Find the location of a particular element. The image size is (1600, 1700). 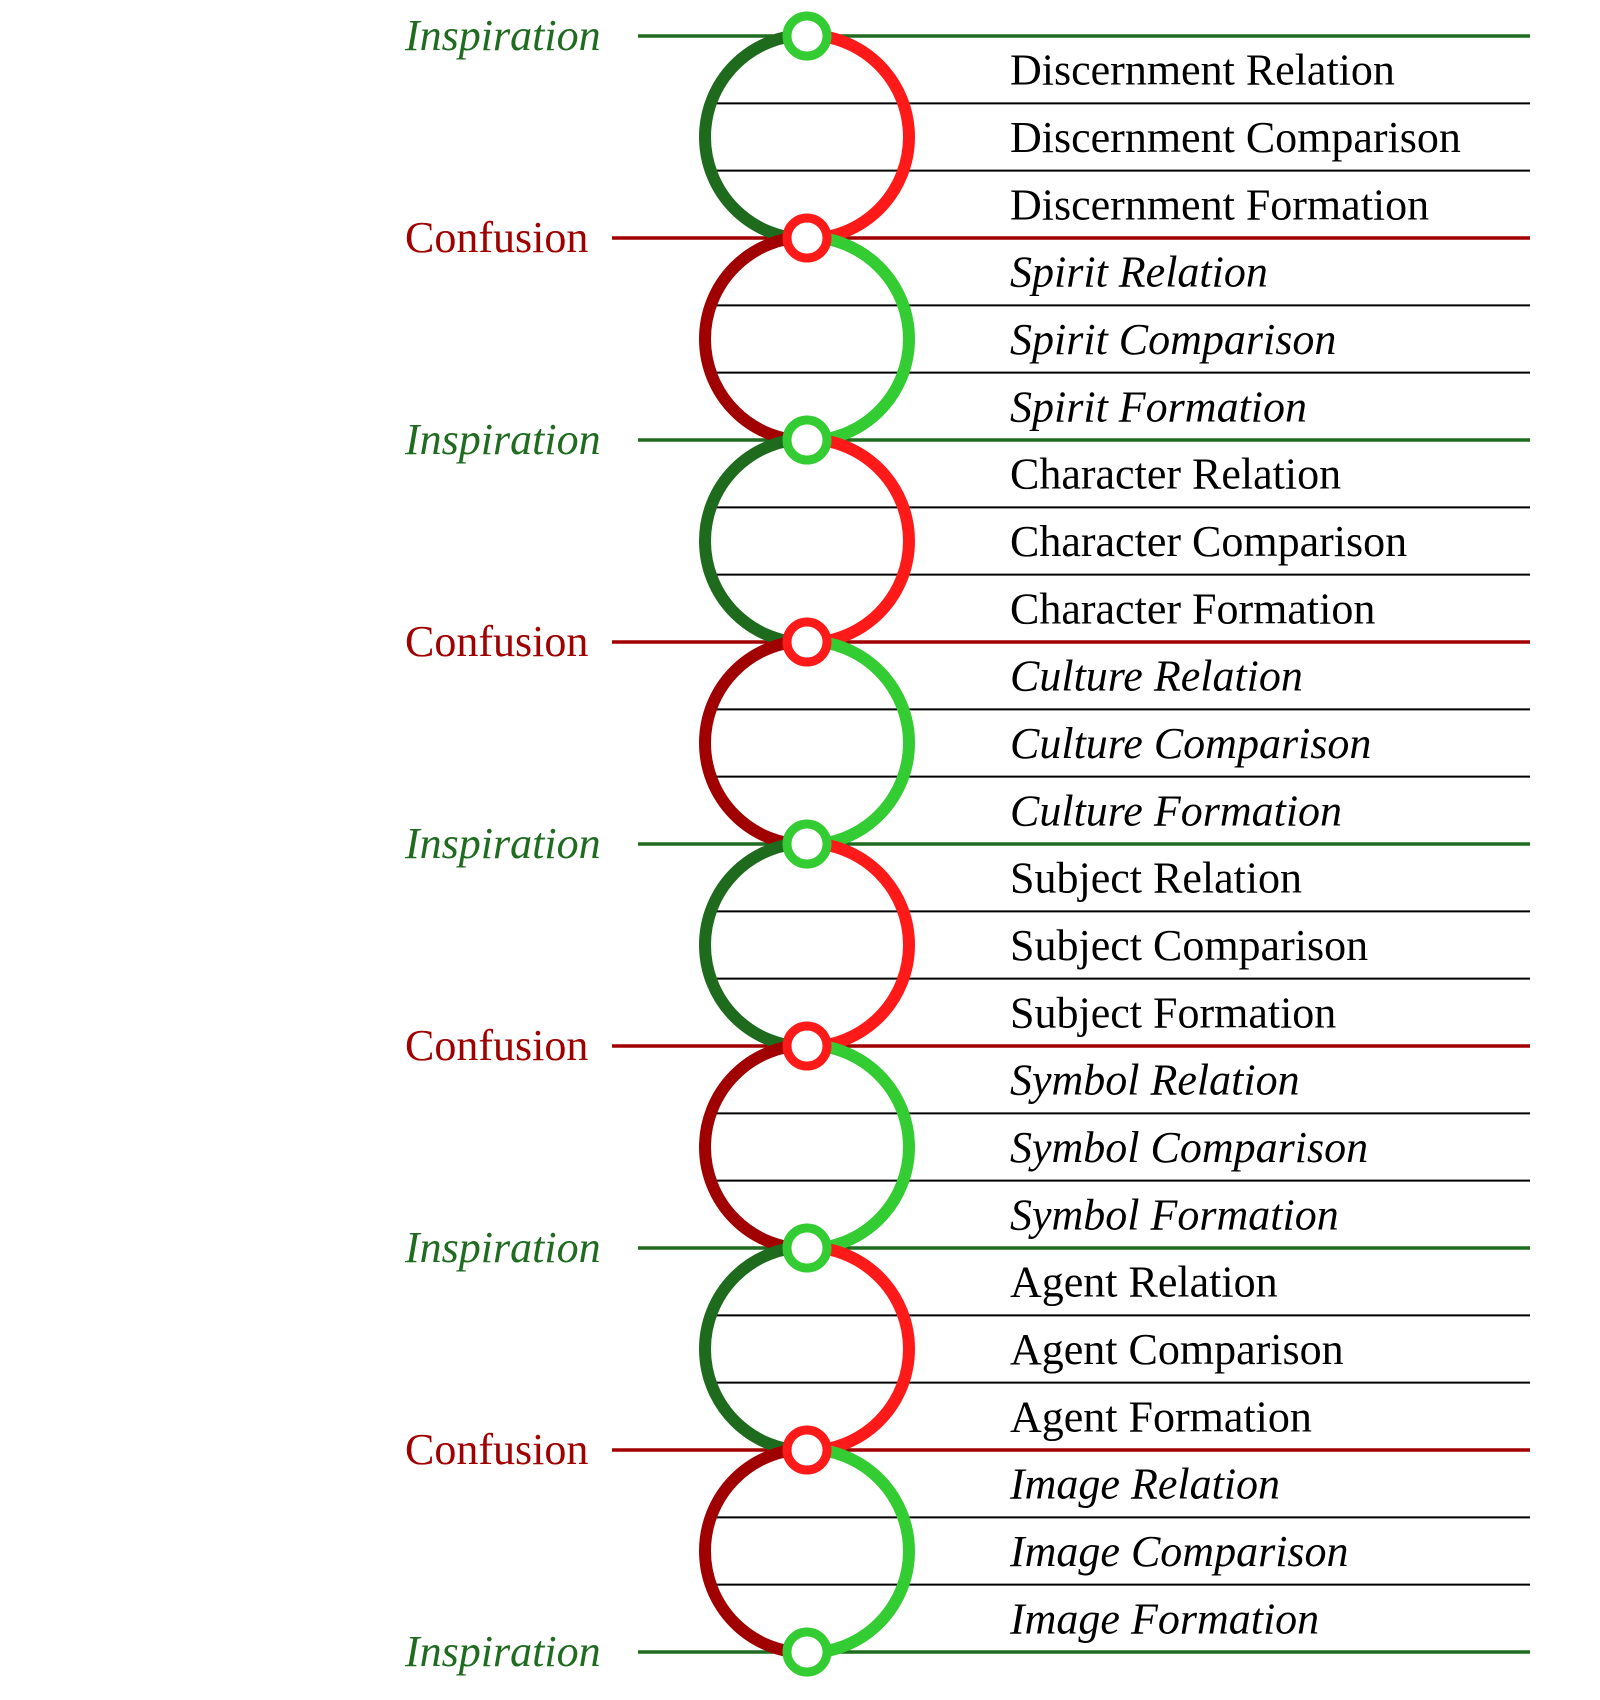

row-label: Spirit Comparison is located at coordinates (1173, 339).